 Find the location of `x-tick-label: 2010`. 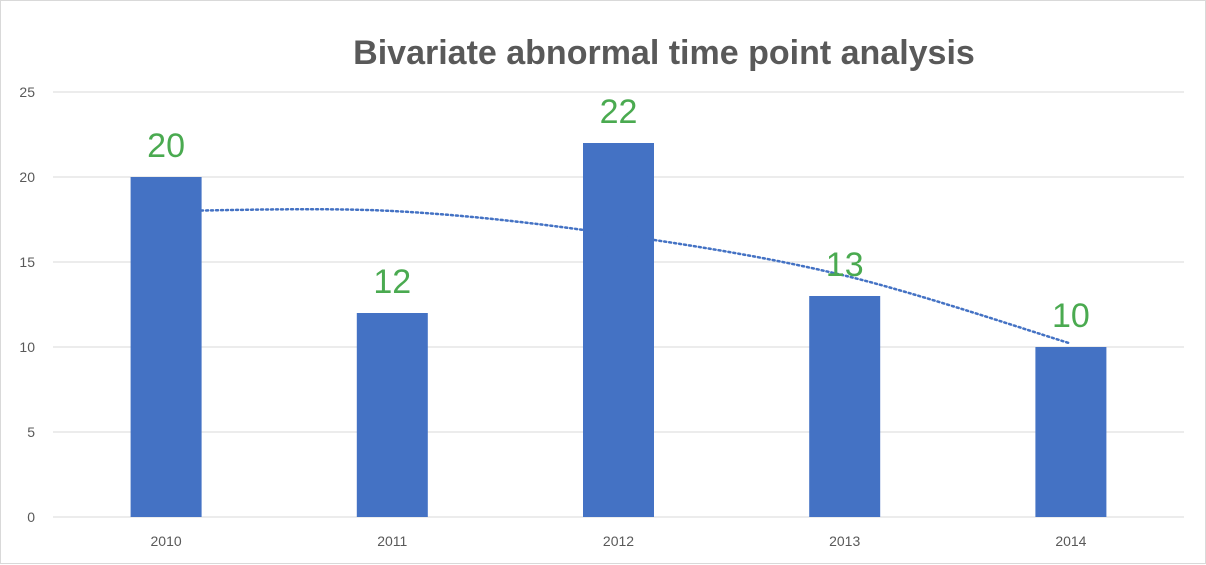

x-tick-label: 2010 is located at coordinates (166, 541).